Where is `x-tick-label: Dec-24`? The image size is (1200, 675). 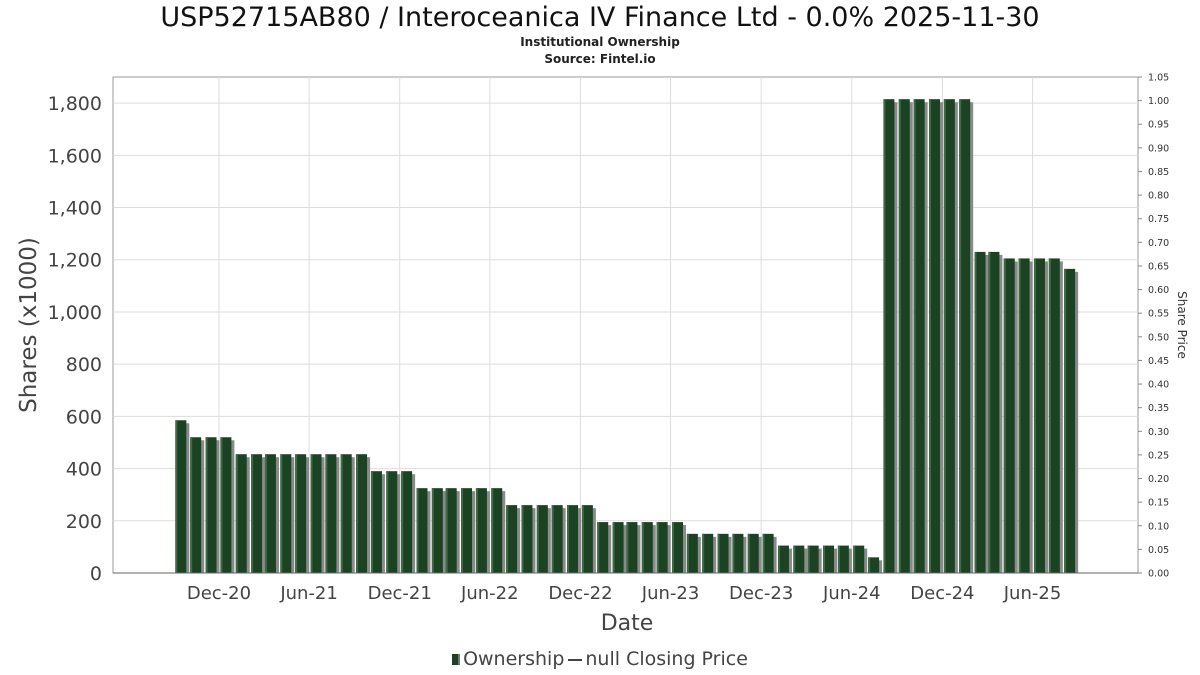
x-tick-label: Dec-24 is located at coordinates (942, 593).